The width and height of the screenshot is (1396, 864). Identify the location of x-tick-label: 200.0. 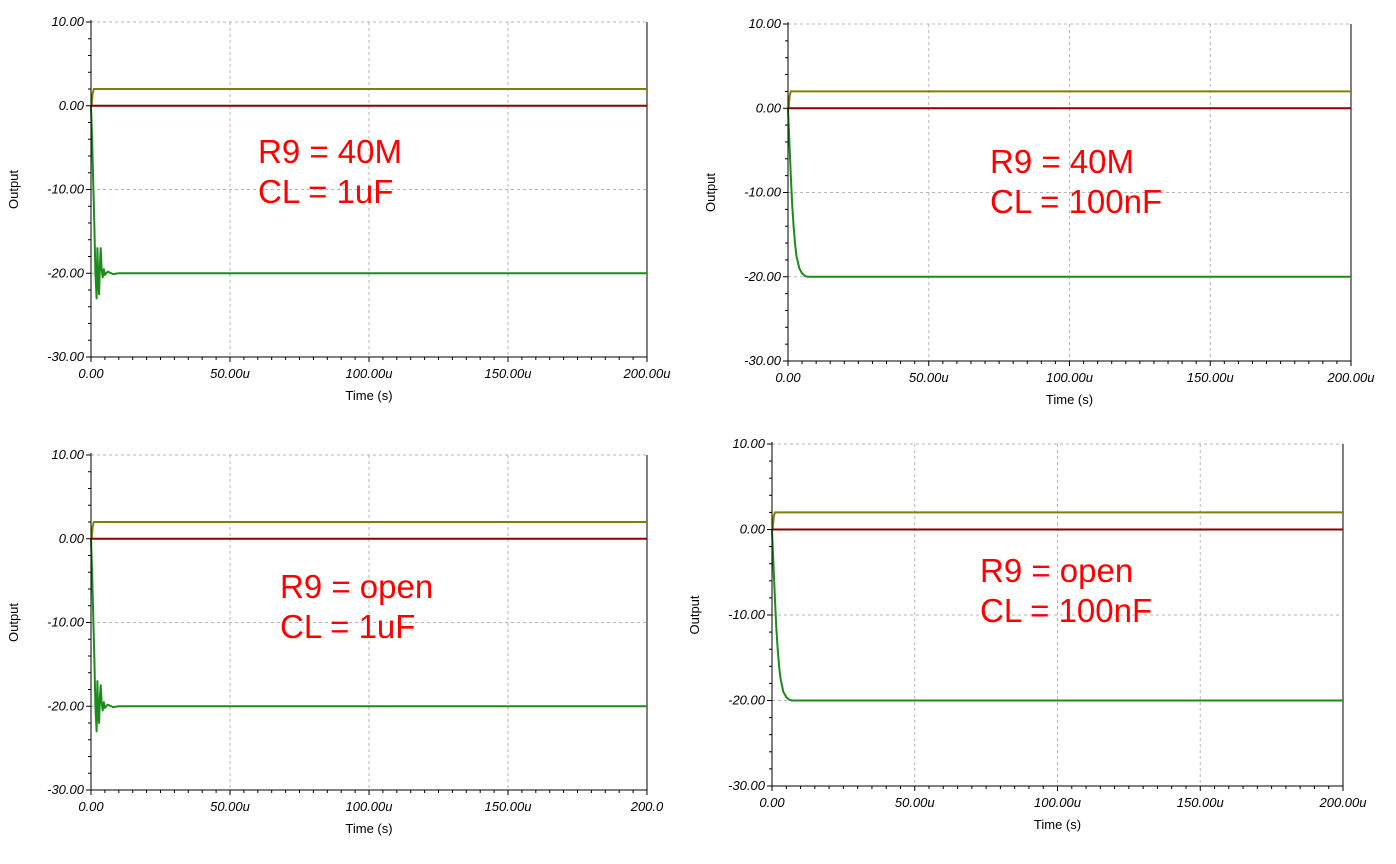
(647, 806).